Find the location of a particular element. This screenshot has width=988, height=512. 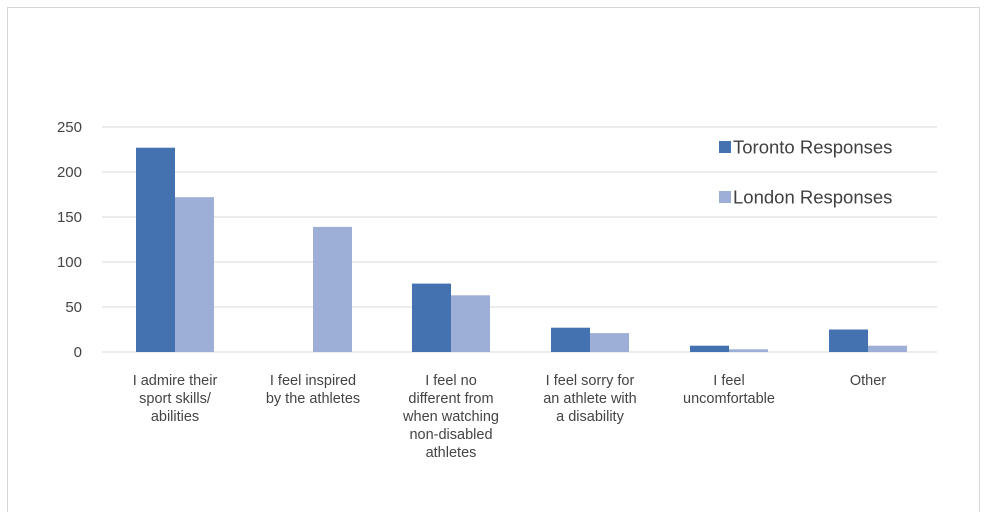

legend-label-london: London Responses is located at coordinates (812, 197).